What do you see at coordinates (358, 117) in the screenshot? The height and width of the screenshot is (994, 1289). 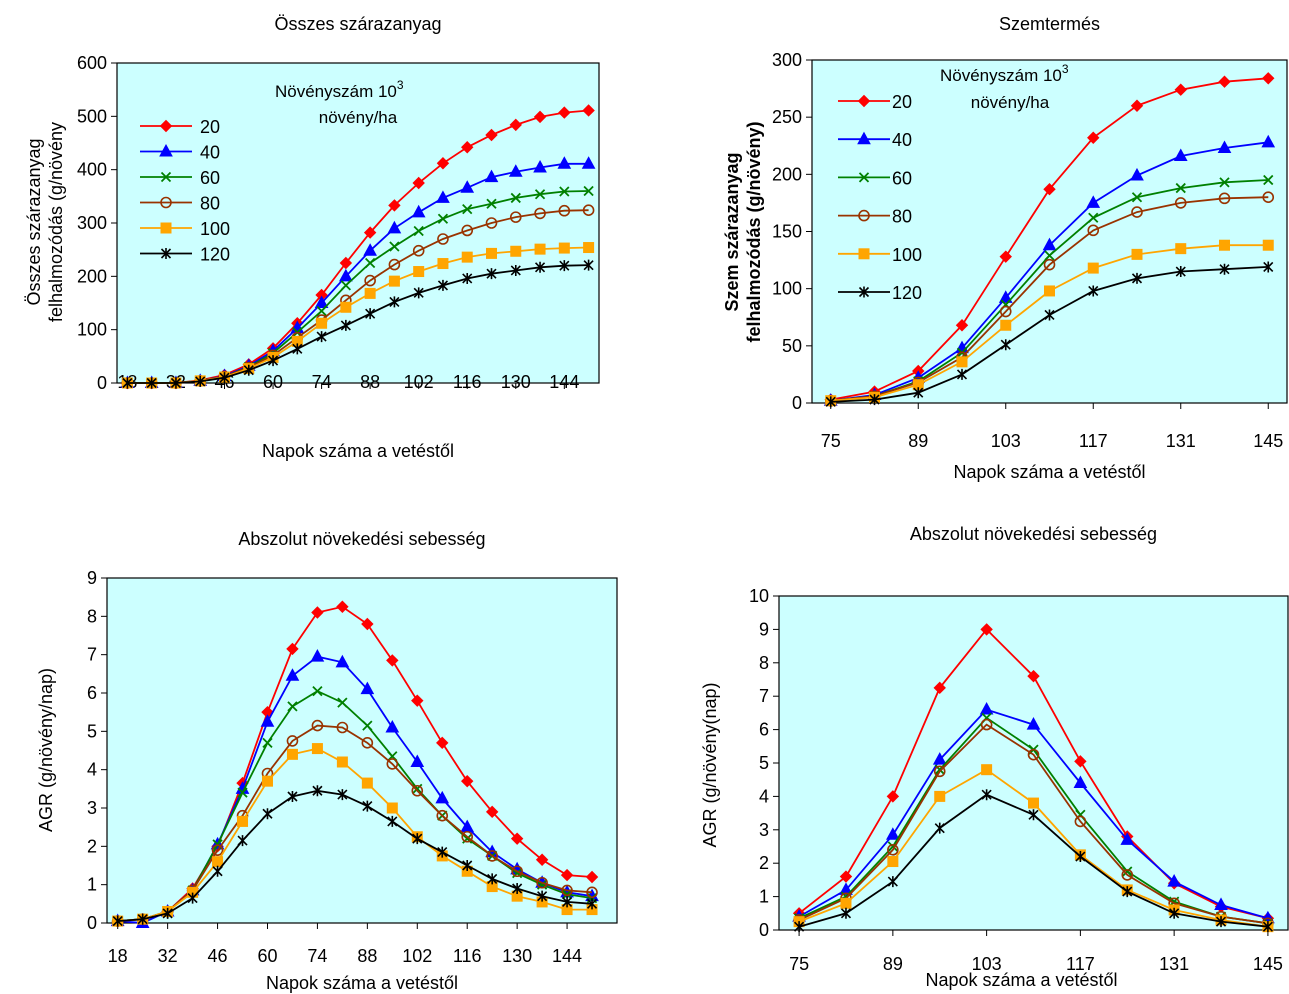 I see `legend-title-unit: növény/ha` at bounding box center [358, 117].